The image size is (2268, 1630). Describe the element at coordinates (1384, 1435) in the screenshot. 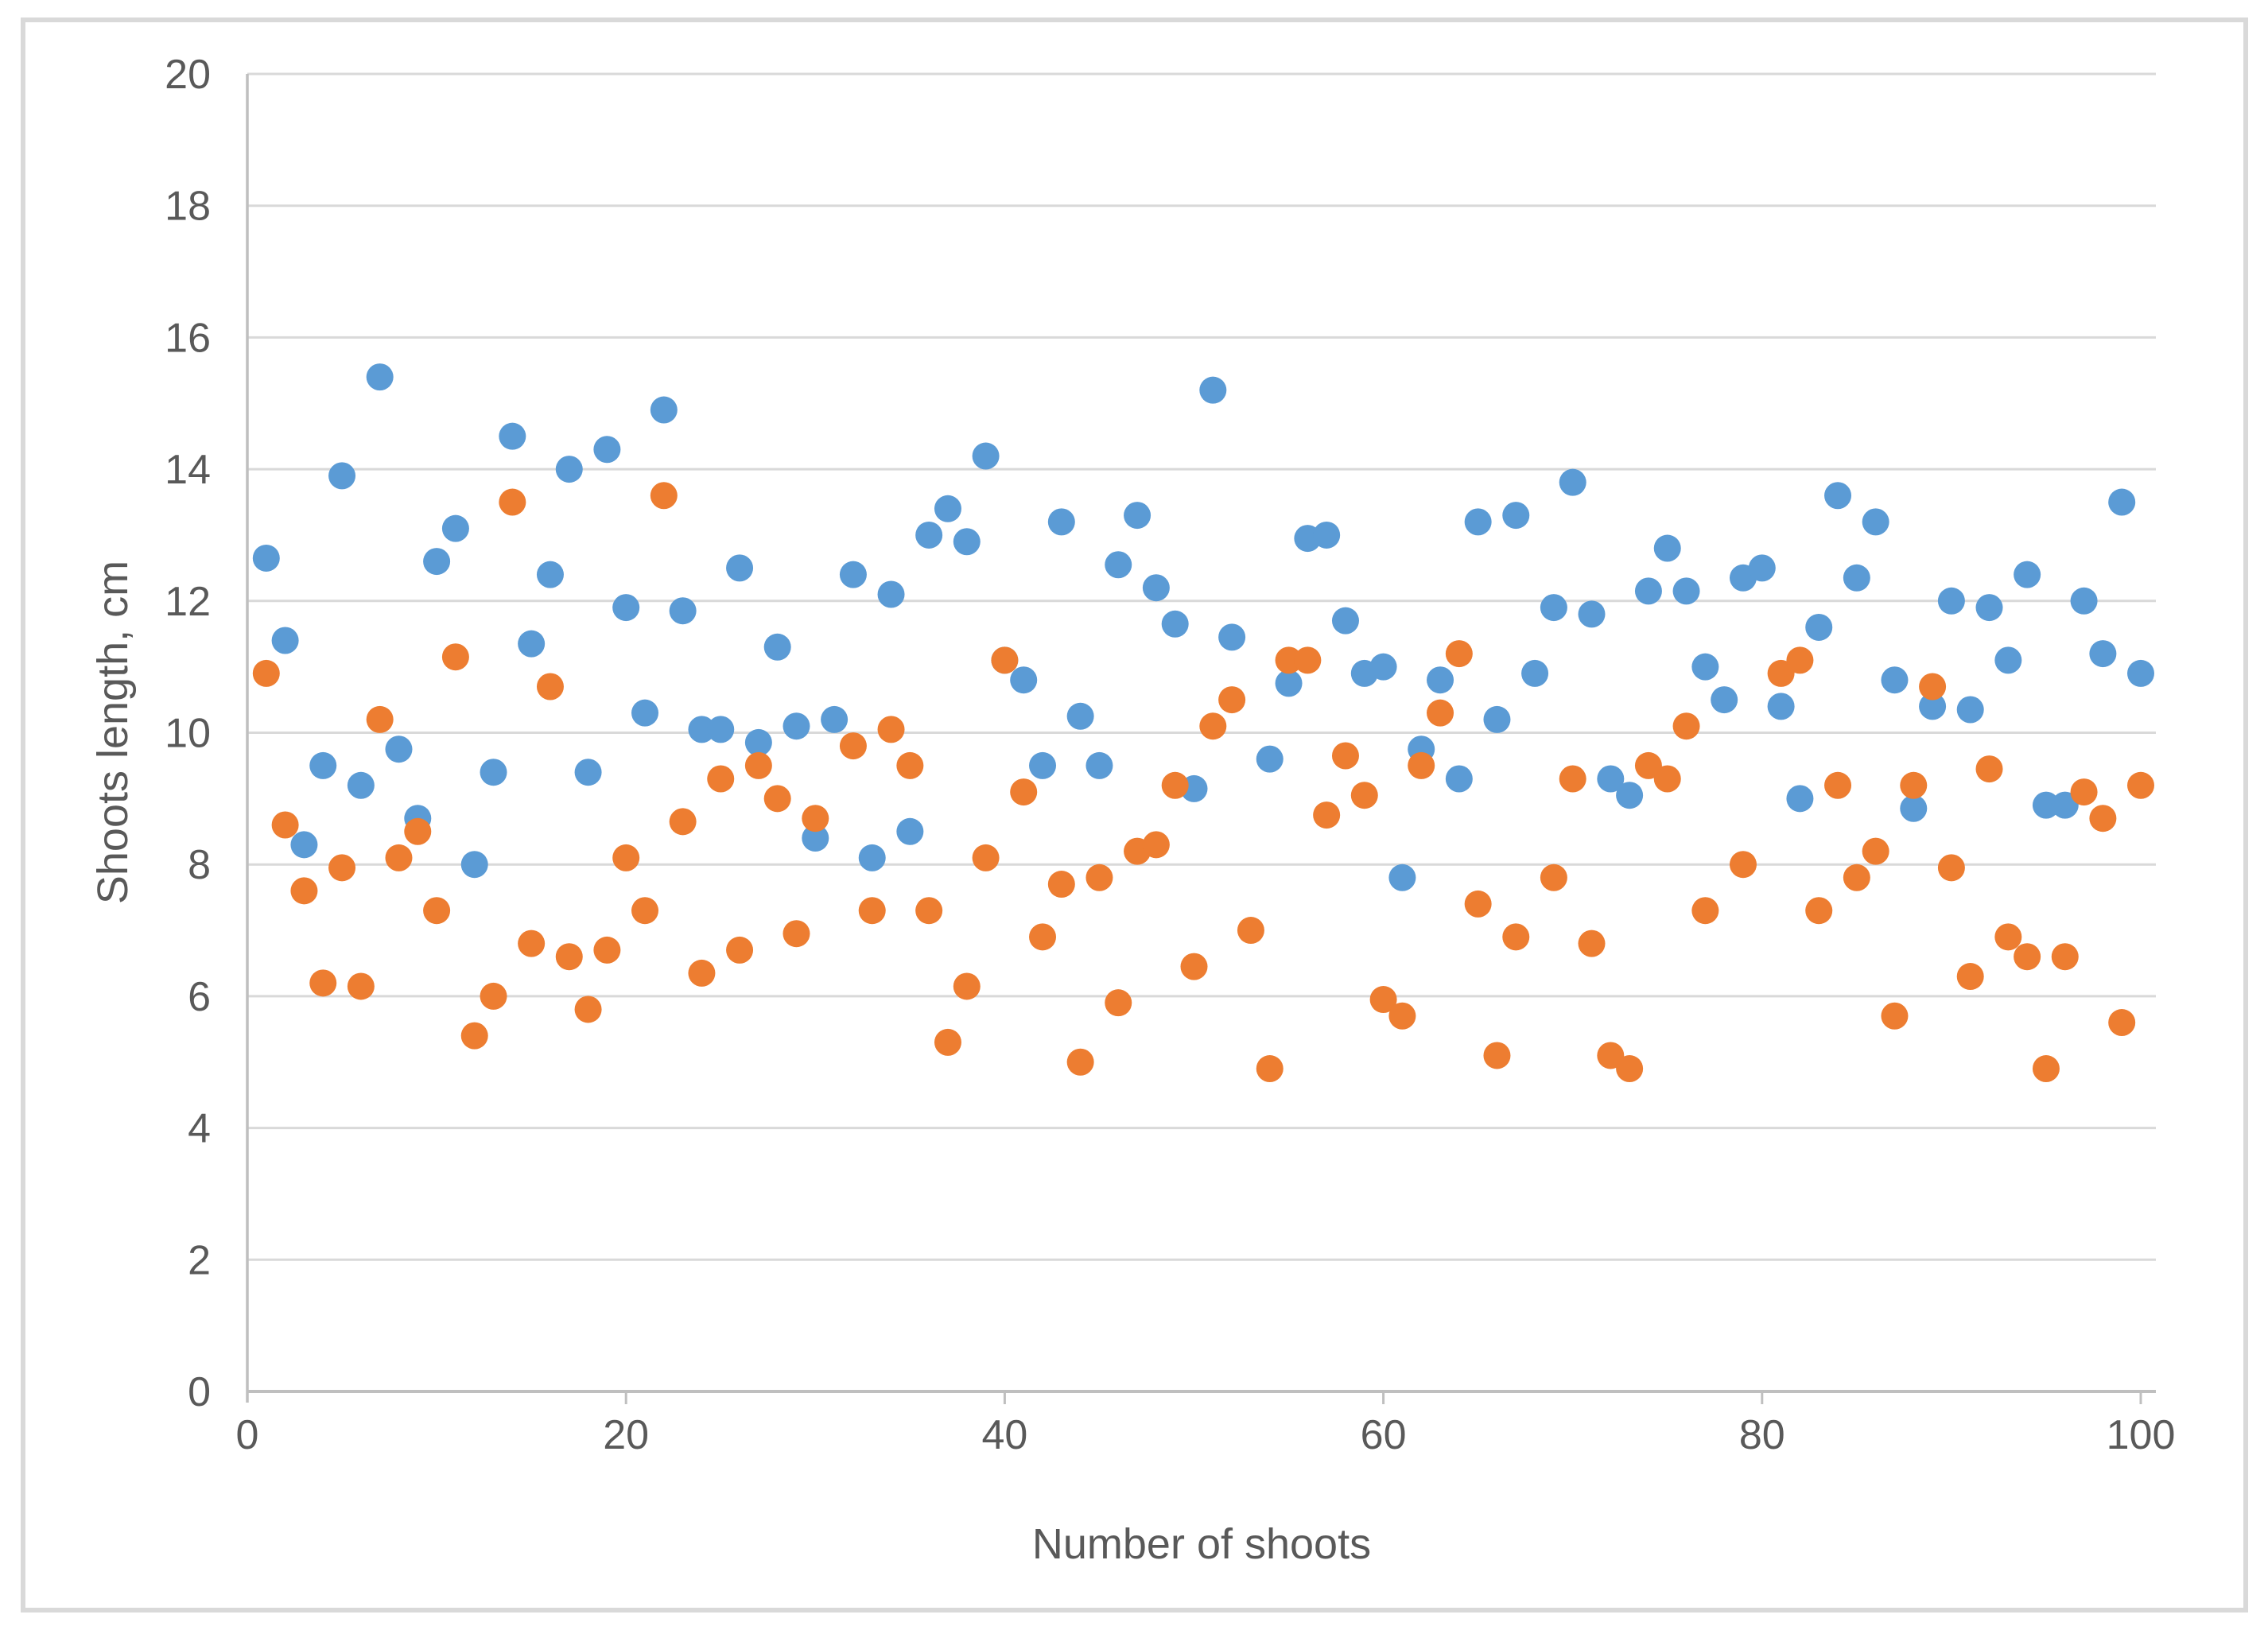

I see `x-tick-label-60: 60` at that location.